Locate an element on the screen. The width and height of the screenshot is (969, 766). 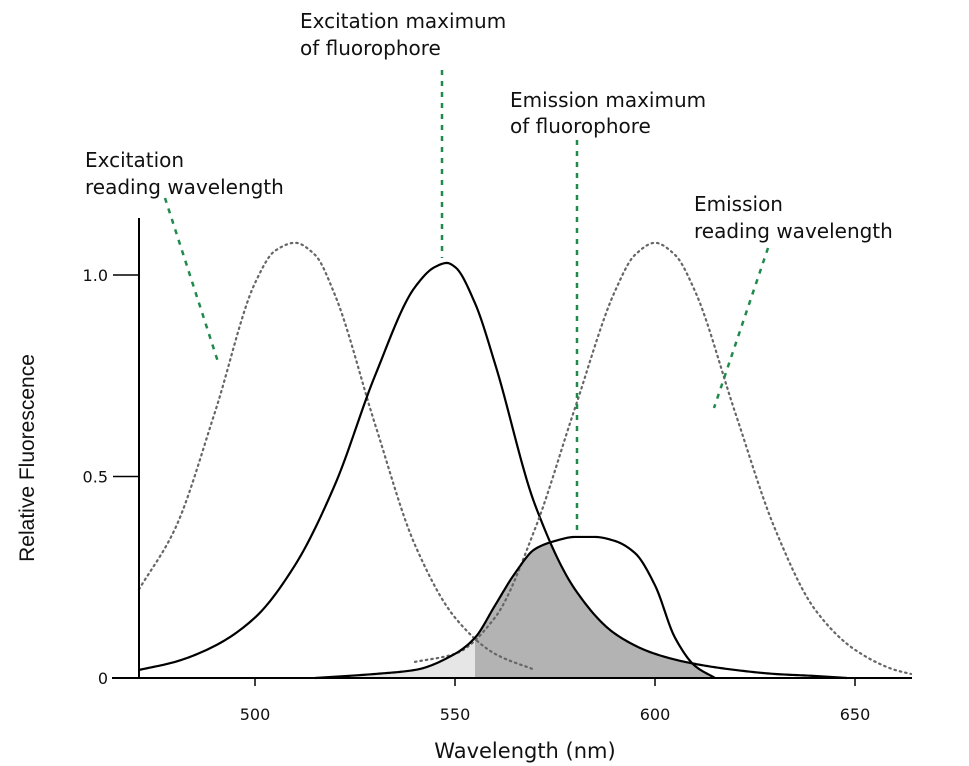
excitation-reading-label-line-1: Excitation is located at coordinates (134, 160).